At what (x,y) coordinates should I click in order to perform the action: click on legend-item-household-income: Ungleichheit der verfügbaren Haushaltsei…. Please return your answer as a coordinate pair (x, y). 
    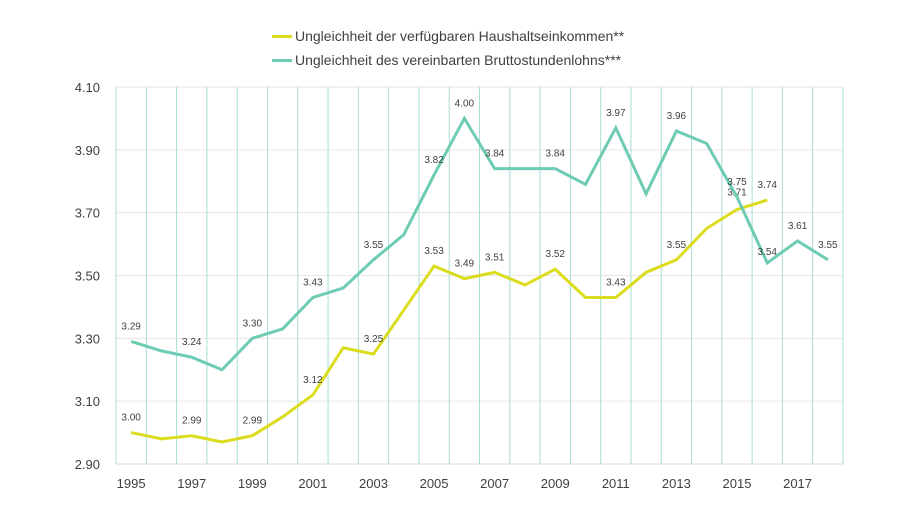
    Looking at the image, I should click on (448, 36).